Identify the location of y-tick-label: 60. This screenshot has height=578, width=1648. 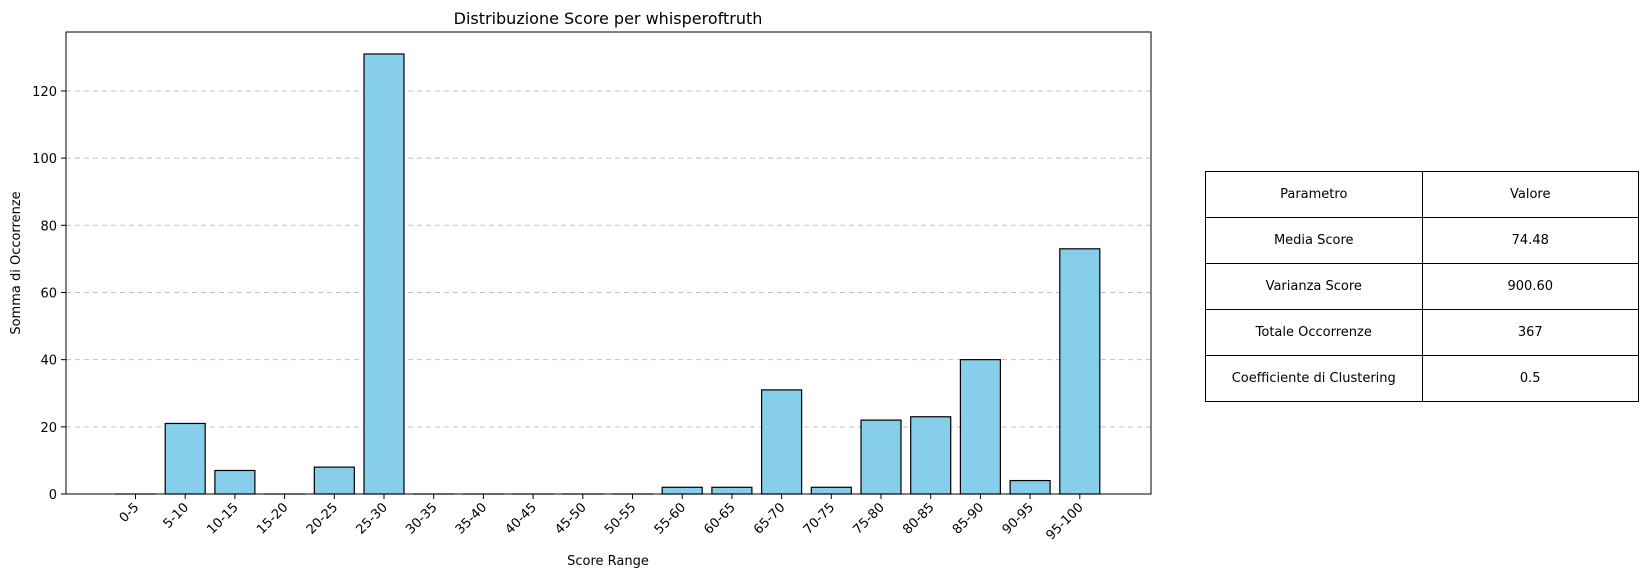
(48, 293).